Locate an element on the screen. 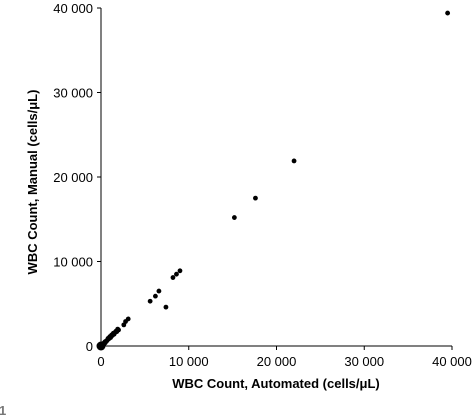 The height and width of the screenshot is (419, 474). x-tick-label: 0 is located at coordinates (100, 361).